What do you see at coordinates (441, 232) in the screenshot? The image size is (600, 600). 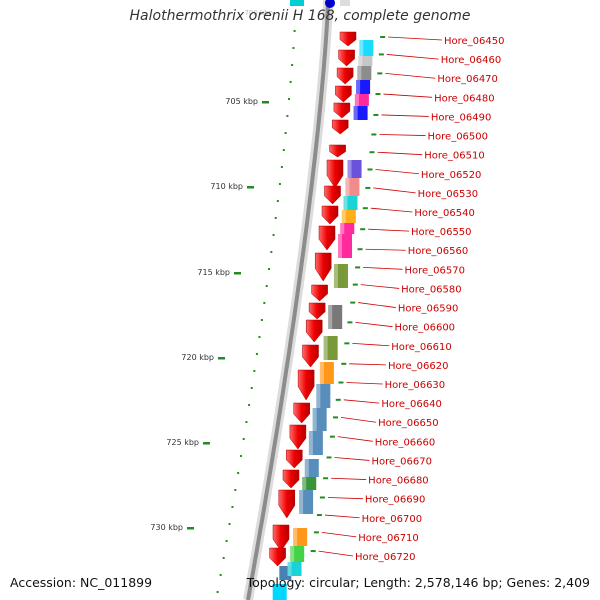 I see `gene-label: Hore_06550` at bounding box center [441, 232].